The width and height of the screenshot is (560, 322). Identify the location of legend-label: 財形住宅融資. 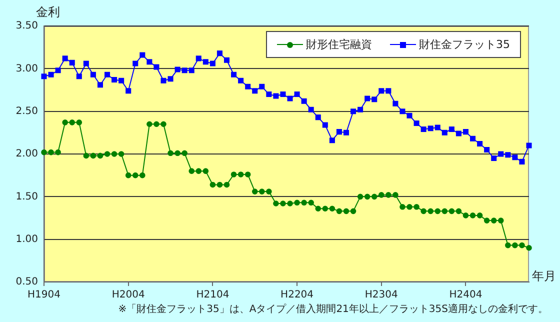
(339, 44).